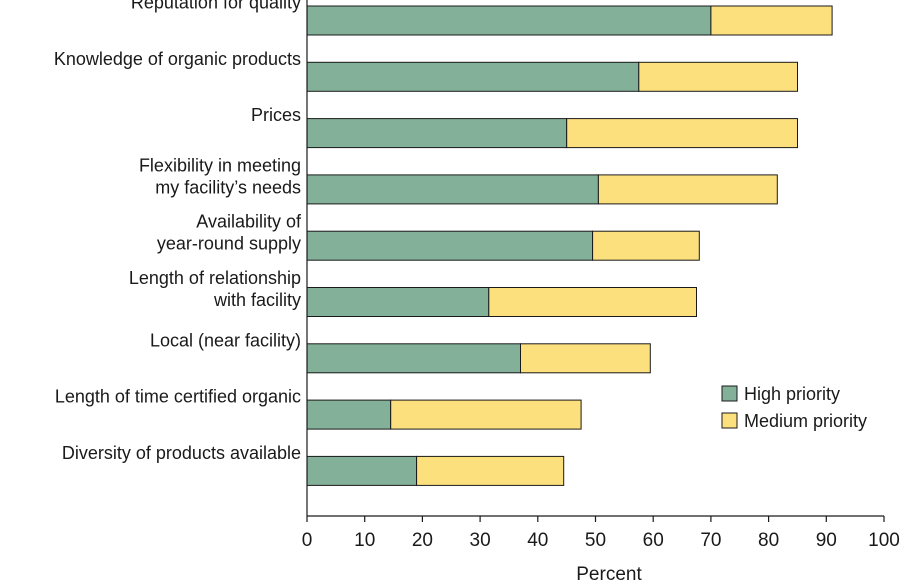 Image resolution: width=919 pixels, height=587 pixels. Describe the element at coordinates (826, 540) in the screenshot. I see `x-tick-label-9: 90` at that location.